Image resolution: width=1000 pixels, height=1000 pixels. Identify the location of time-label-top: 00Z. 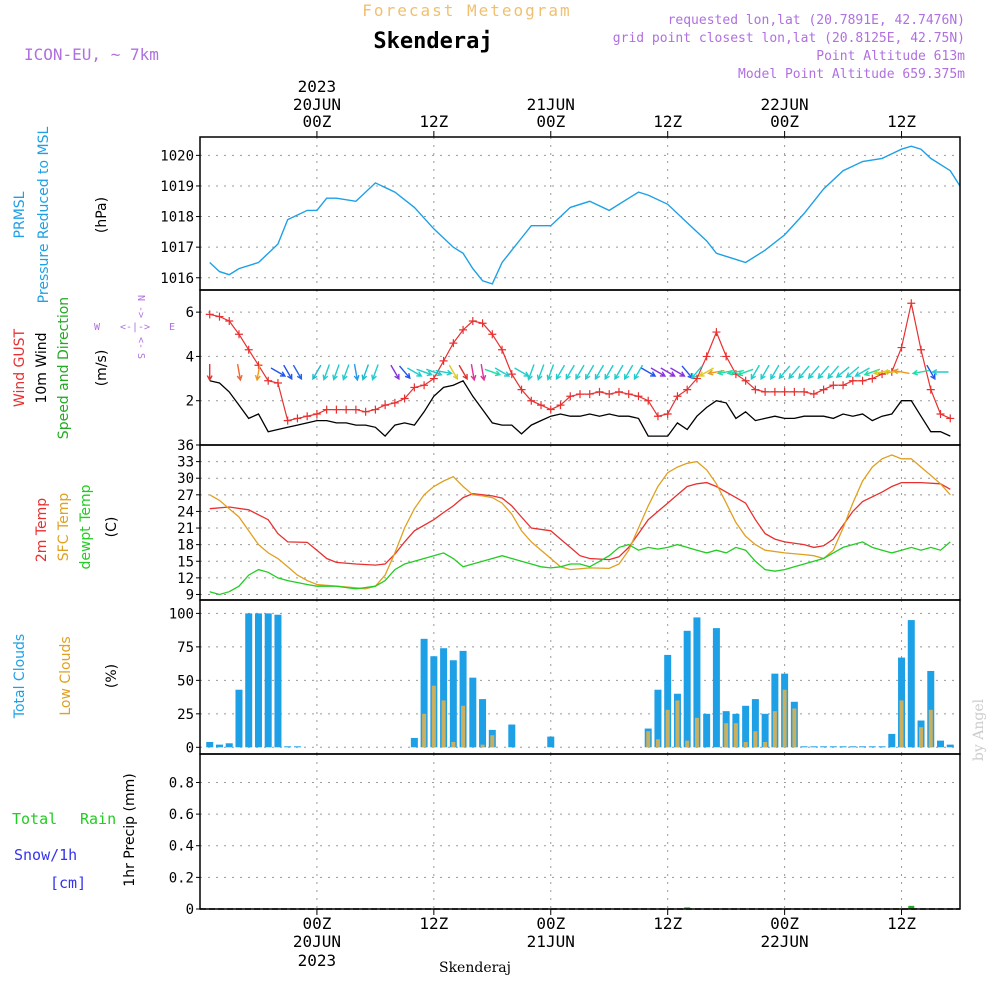
(550, 121).